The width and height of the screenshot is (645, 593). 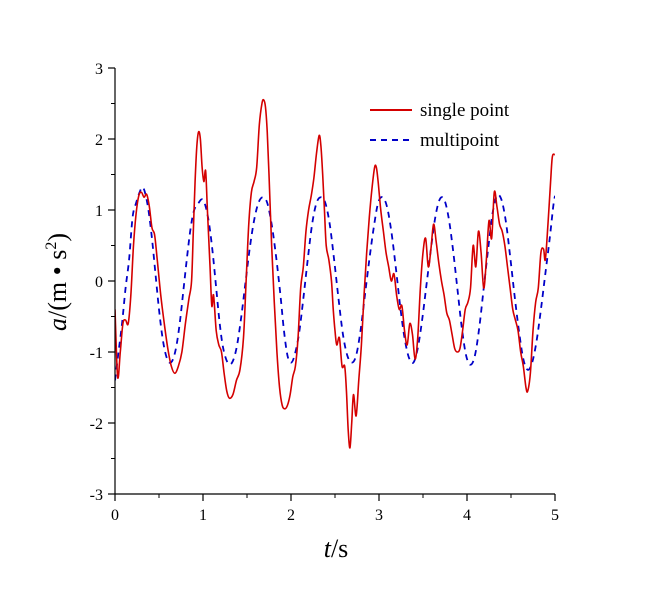 What do you see at coordinates (99, 282) in the screenshot?
I see `y-tick-label: 0` at bounding box center [99, 282].